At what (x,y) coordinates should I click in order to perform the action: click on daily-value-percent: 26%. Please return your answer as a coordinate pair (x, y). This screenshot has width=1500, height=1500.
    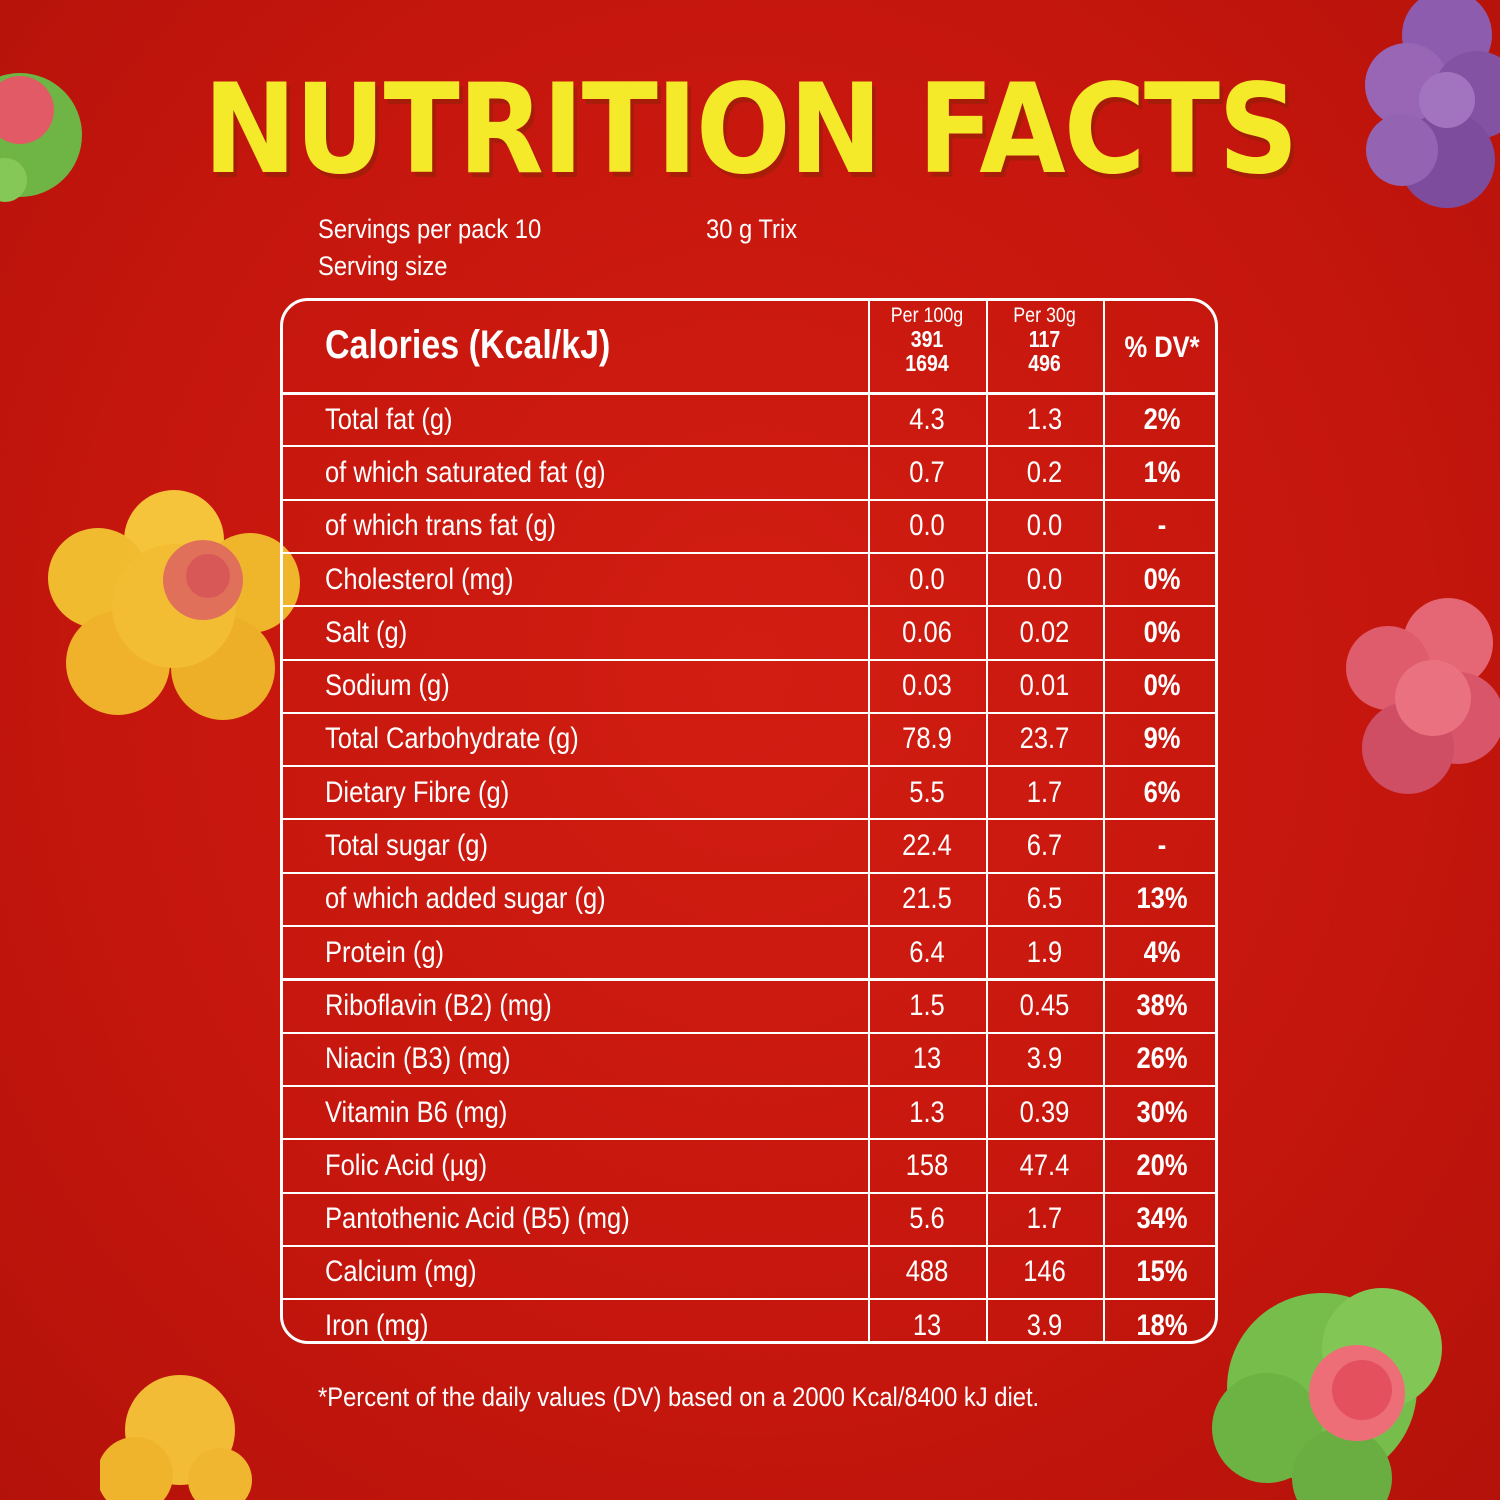
    Looking at the image, I should click on (1162, 1059).